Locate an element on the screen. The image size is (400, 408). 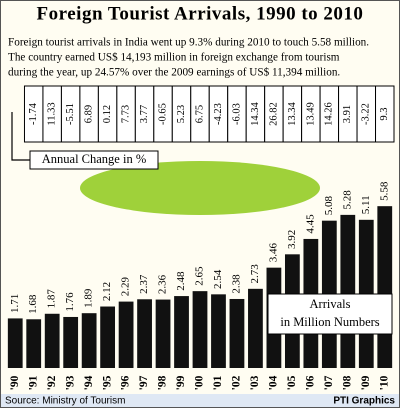
x-tick-label: '03 is located at coordinates (255, 382).